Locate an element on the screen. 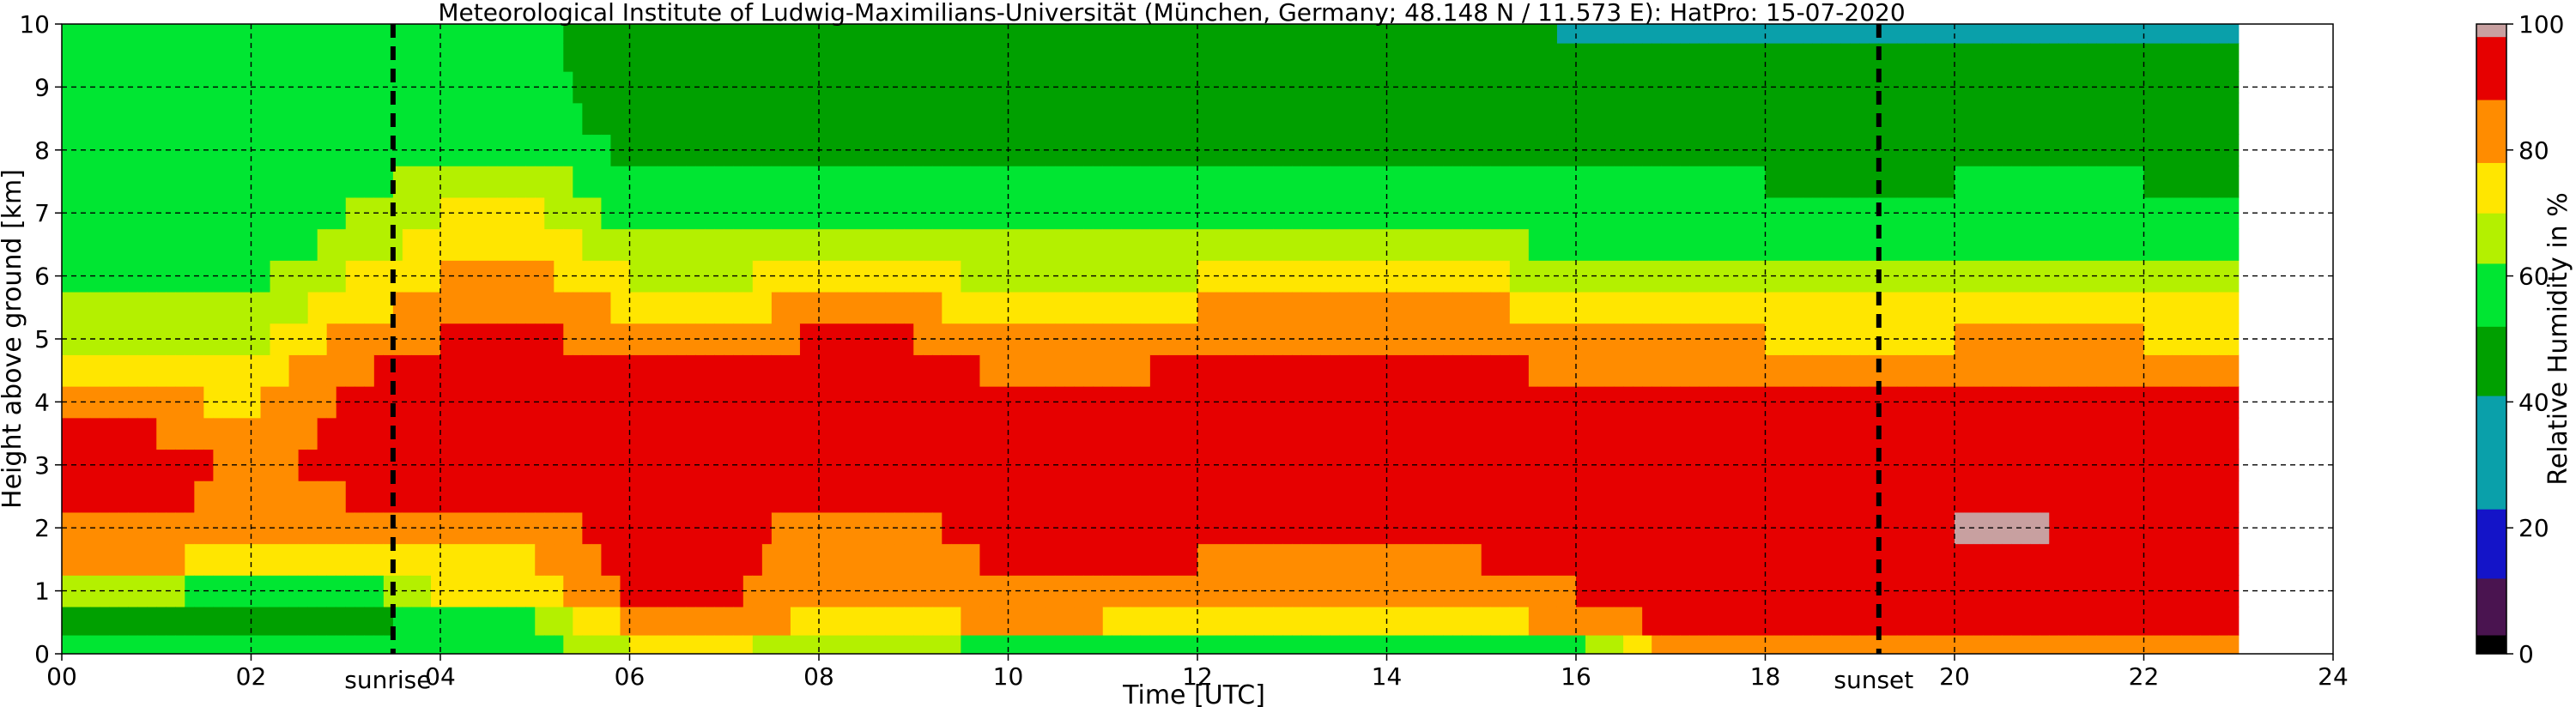 The height and width of the screenshot is (707, 2576). x-tick-label: 20 is located at coordinates (1954, 676).